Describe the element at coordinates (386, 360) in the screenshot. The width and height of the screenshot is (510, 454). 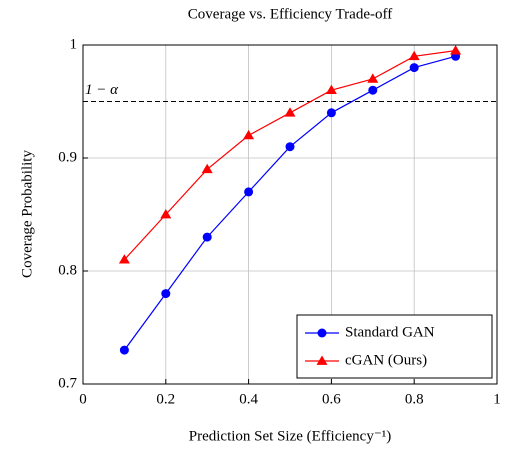
I see `legend-label: cGAN (Ours)` at that location.